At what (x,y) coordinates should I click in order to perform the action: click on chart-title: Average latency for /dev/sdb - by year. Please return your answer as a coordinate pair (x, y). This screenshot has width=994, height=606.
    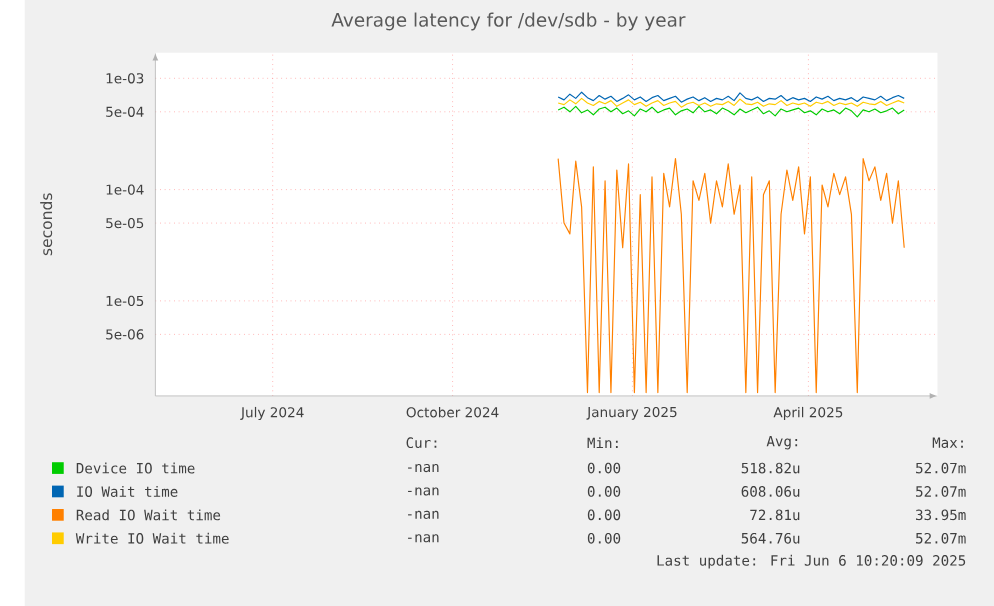
    Looking at the image, I should click on (508, 21).